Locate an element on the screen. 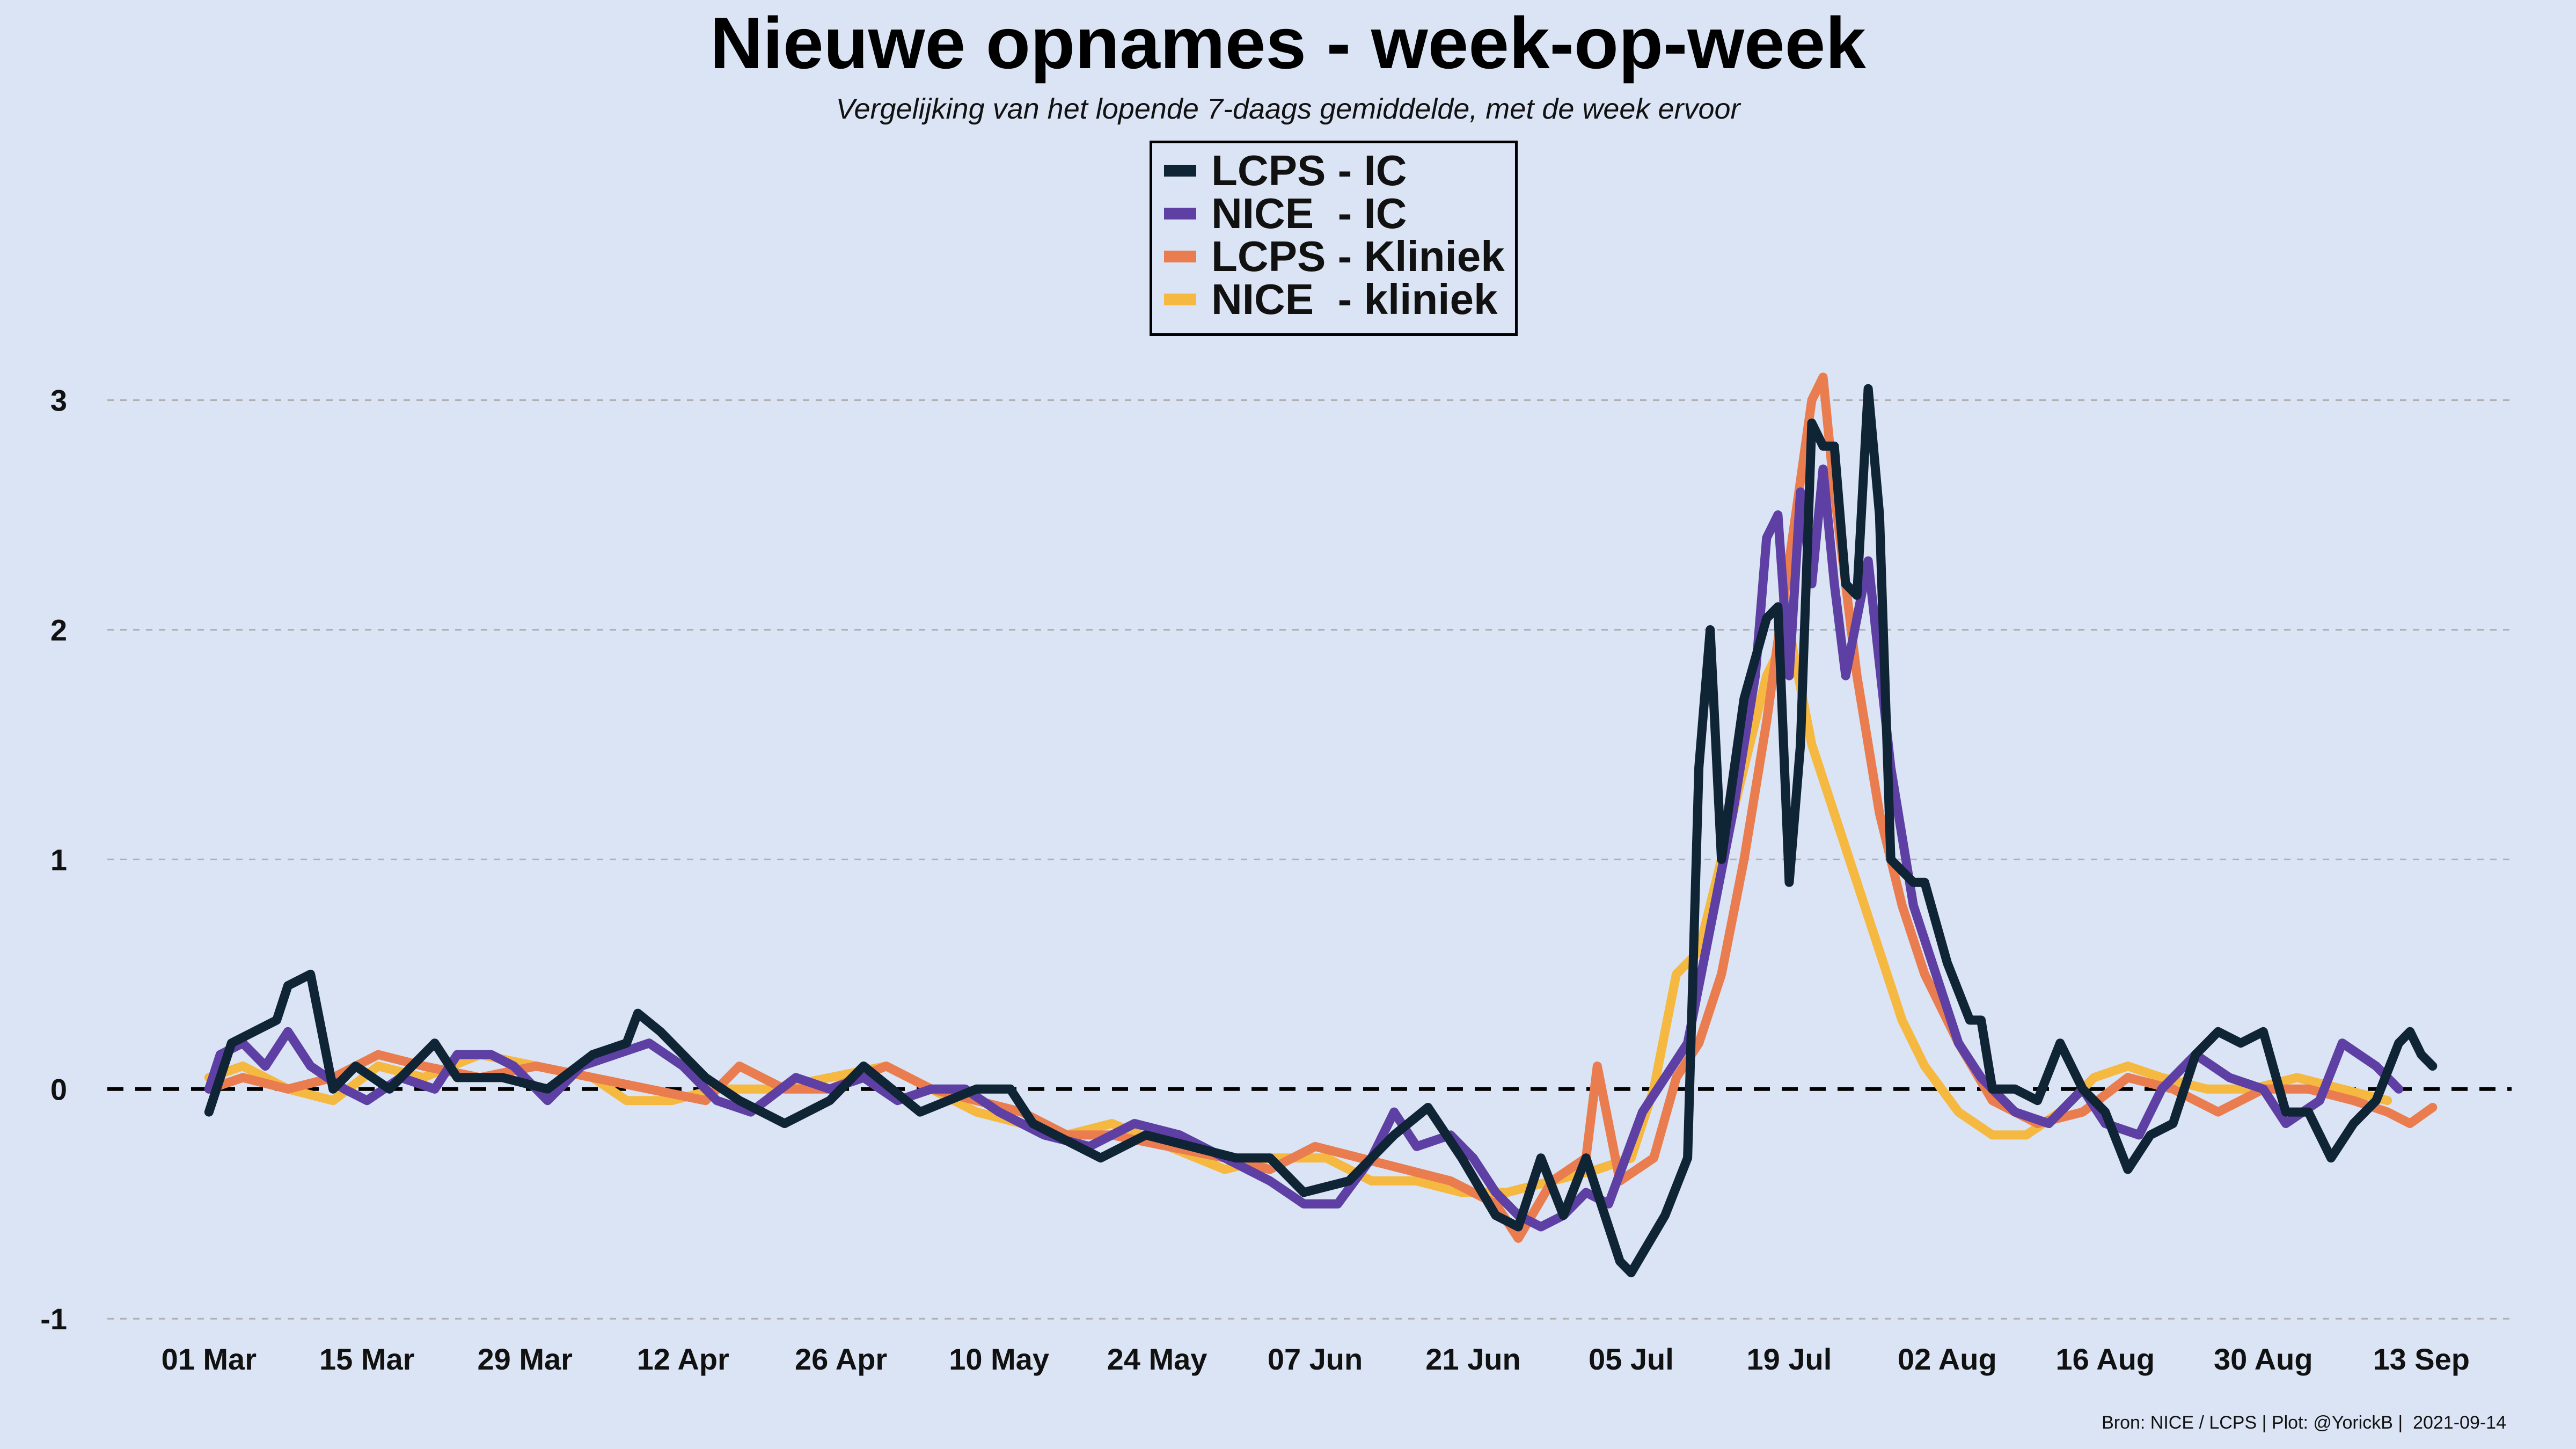 This screenshot has height=1449, width=2576. legend-item-lcps-kliniek: LCPS - Kliniek is located at coordinates (1334, 256).